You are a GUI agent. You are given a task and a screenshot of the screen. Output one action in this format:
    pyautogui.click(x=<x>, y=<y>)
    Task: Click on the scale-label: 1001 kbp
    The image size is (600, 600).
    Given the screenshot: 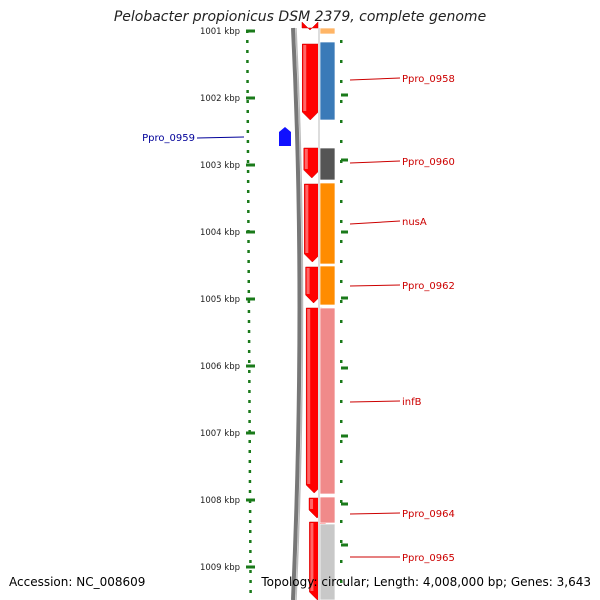 What is the action you would take?
    pyautogui.click(x=220, y=32)
    